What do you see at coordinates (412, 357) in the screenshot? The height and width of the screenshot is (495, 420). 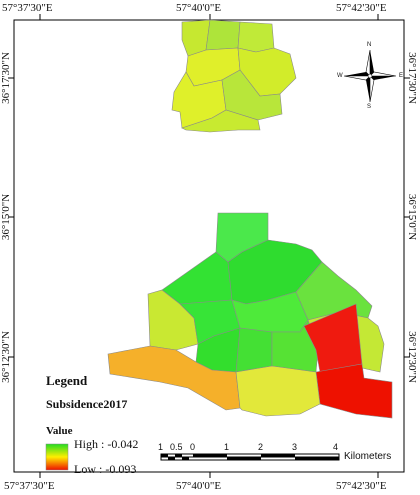 I see `coord-right-bottom: 36°12'30"N` at bounding box center [412, 357].